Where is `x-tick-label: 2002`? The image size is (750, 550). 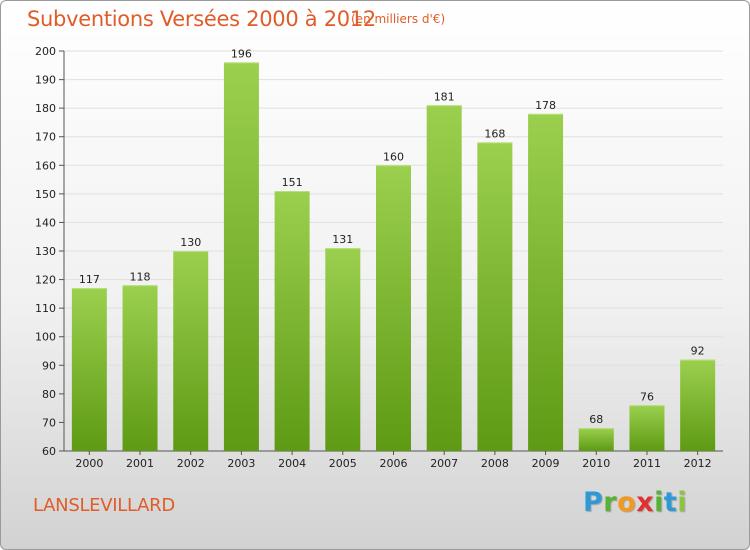 x-tick-label: 2002 is located at coordinates (191, 463).